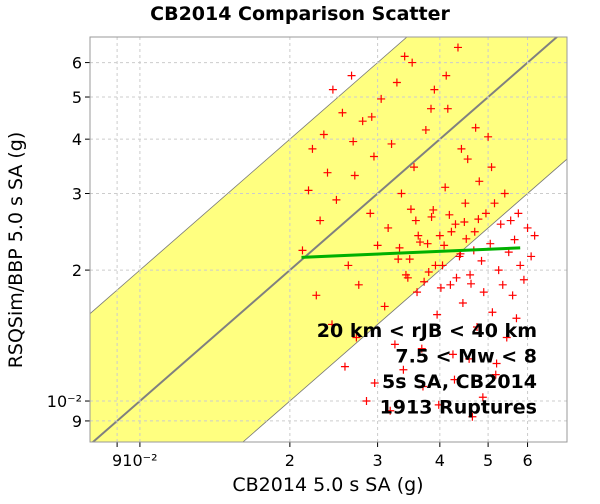  I want to click on y-tick-label: 5, so click(77, 97).